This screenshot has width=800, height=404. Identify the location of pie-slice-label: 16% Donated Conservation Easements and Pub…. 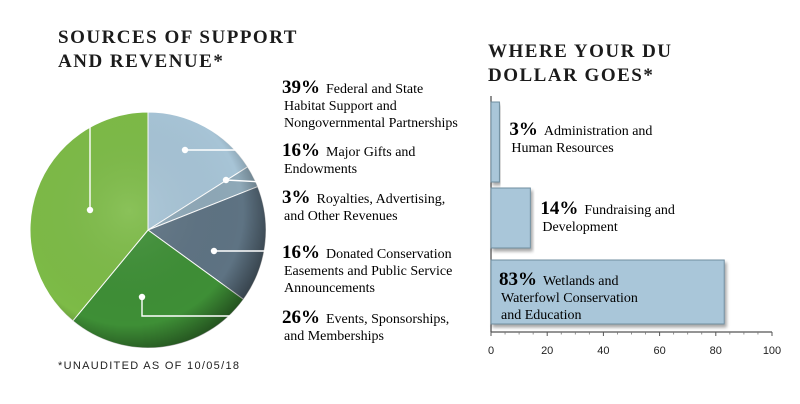
(367, 269).